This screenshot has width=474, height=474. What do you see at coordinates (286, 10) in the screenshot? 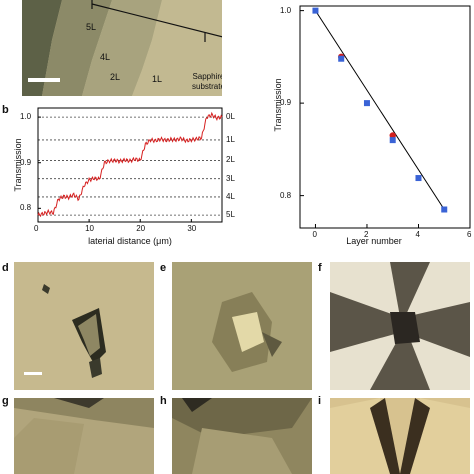
I see `chart-c-ytick-label: 1.0` at bounding box center [286, 10].